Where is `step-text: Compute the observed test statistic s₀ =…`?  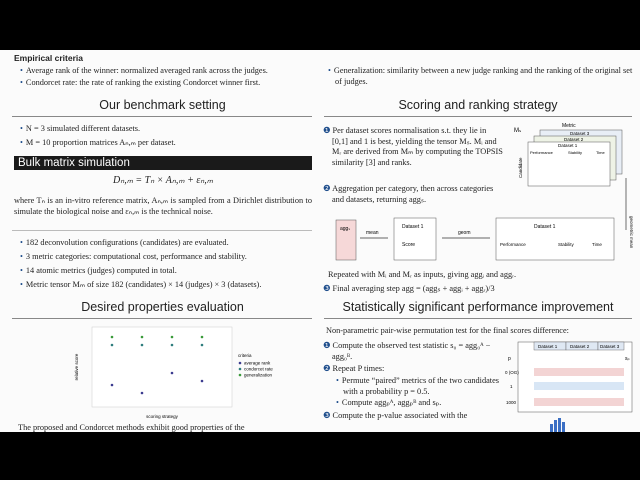
step-text: Compute the observed test statistic s₀ =… is located at coordinates (411, 351).